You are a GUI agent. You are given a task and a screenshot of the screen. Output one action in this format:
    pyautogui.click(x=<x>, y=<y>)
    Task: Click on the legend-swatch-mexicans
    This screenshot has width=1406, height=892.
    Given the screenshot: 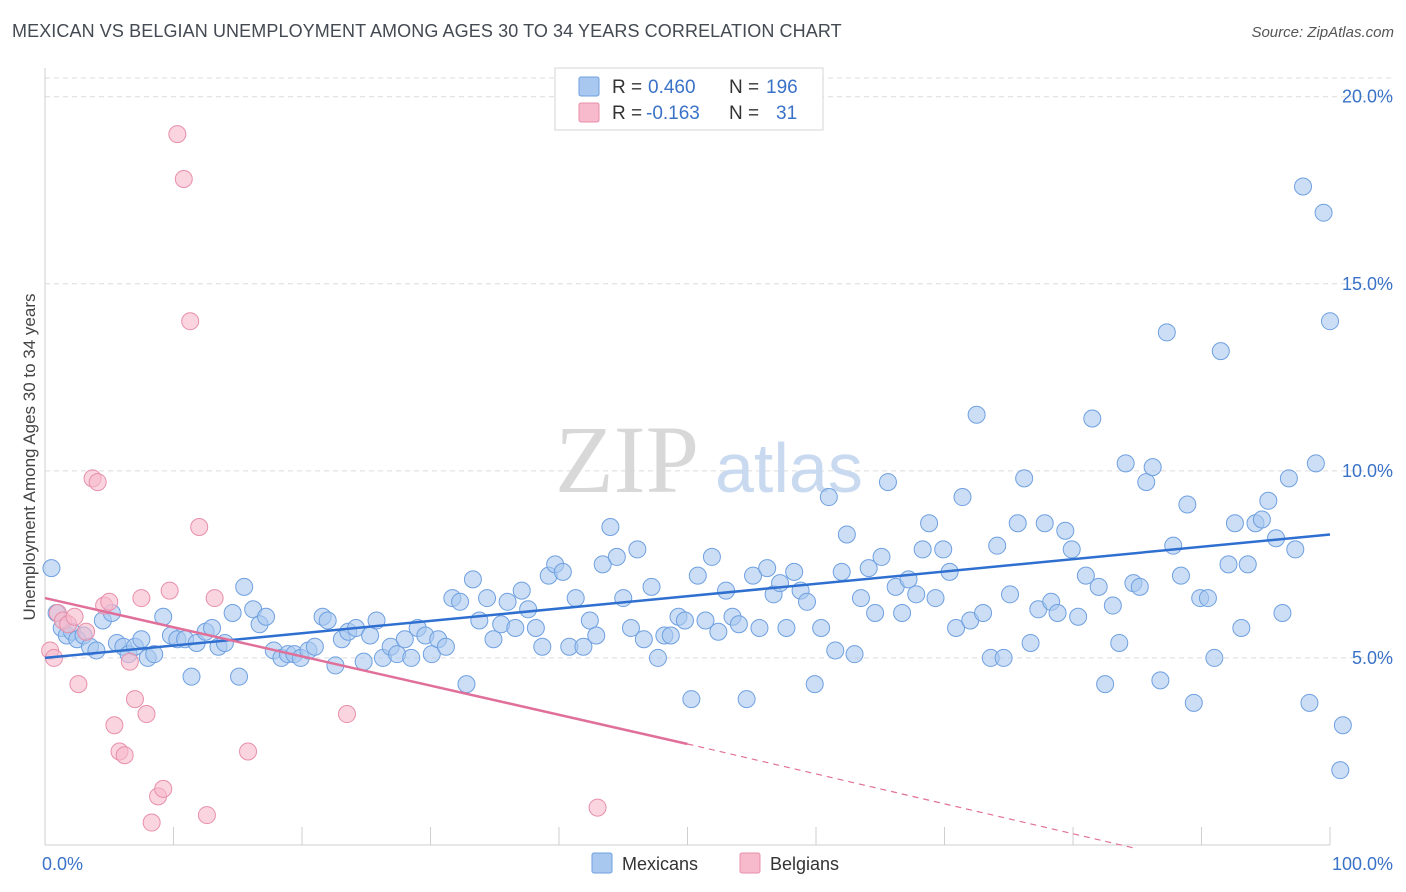 What is the action you would take?
    pyautogui.click(x=589, y=86)
    